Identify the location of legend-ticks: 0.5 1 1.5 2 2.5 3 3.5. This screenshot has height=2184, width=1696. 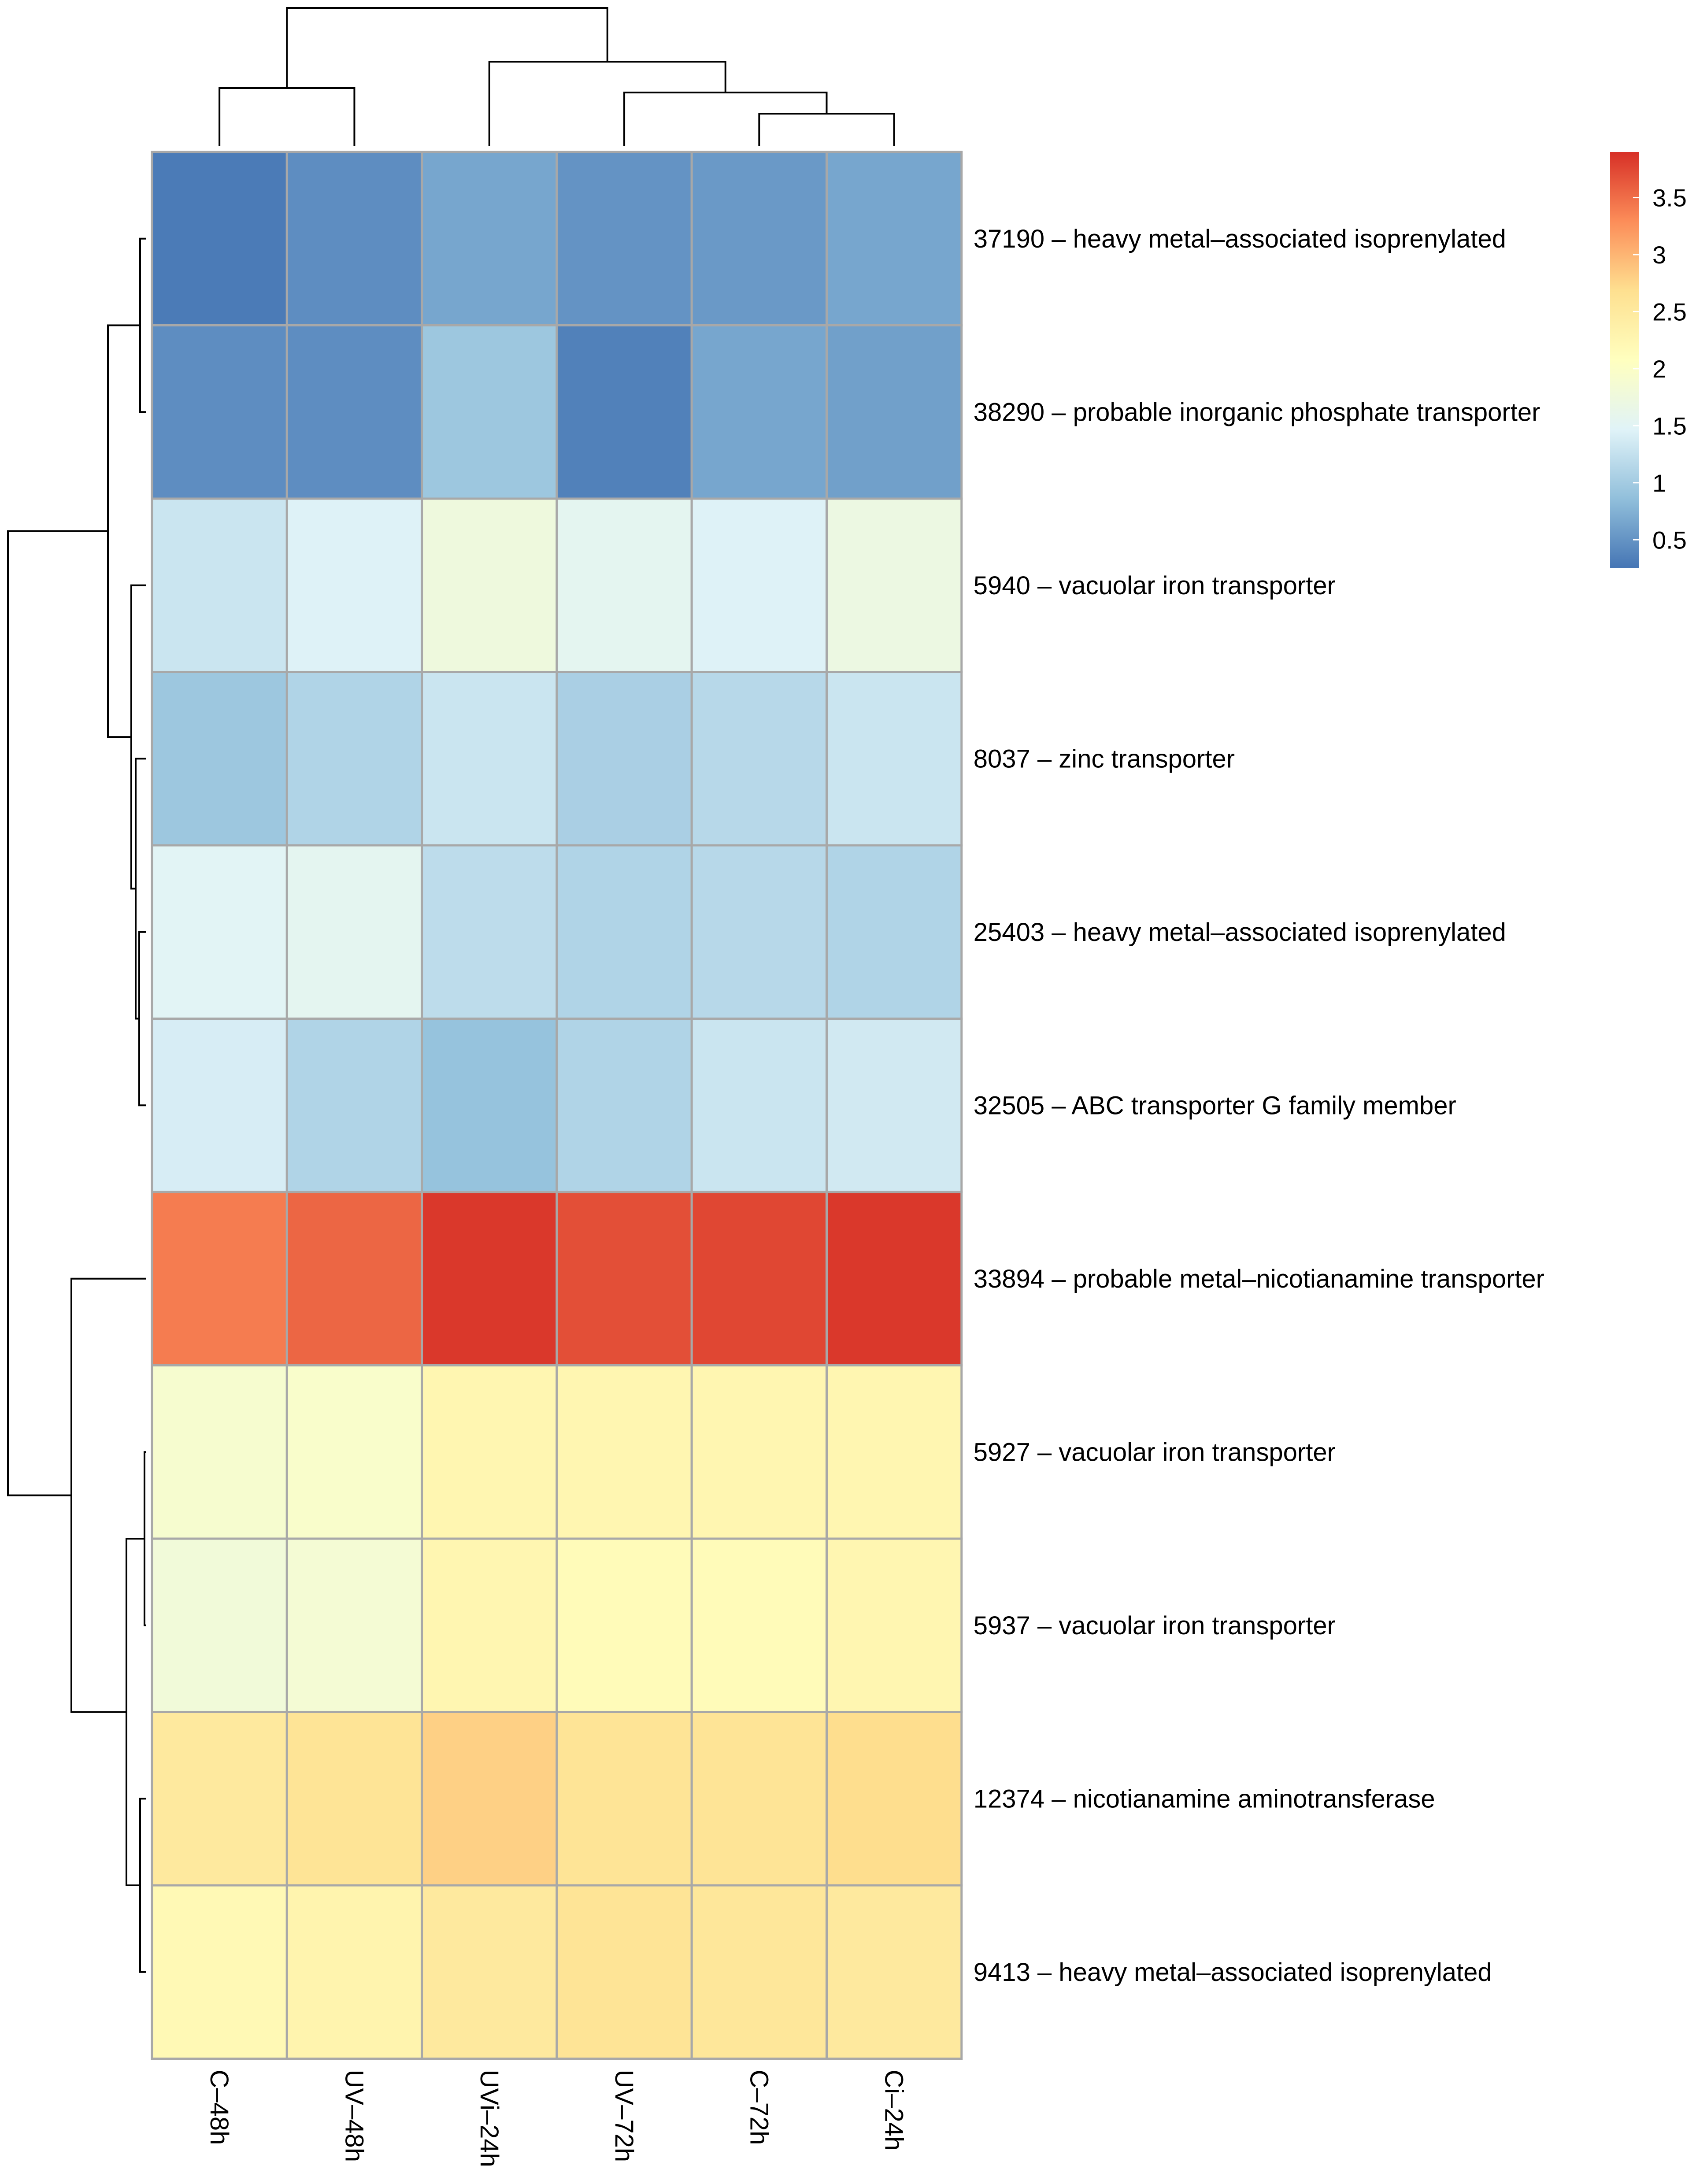
(1660, 369).